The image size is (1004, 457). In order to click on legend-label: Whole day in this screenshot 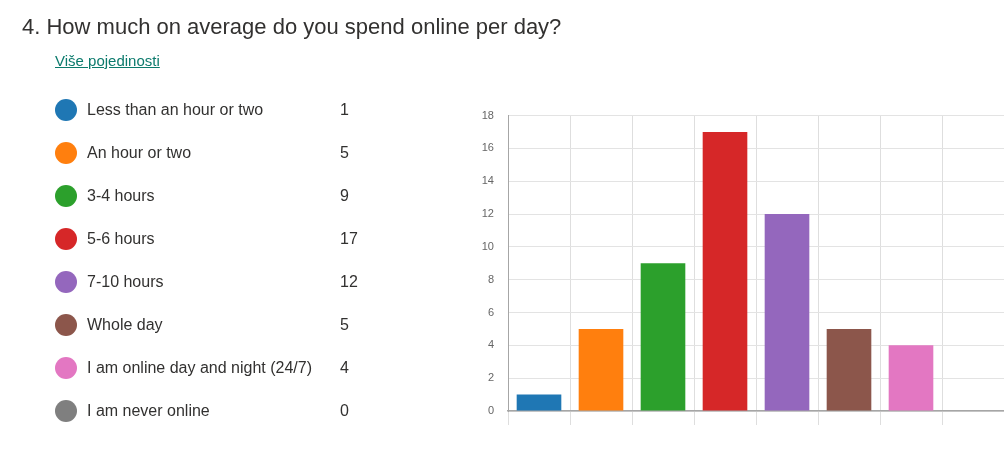, I will do `click(125, 325)`.